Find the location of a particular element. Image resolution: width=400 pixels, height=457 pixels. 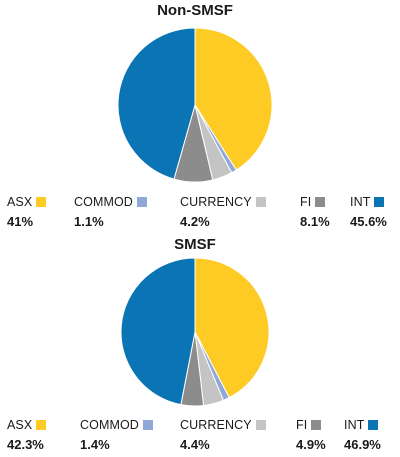

legend-value: 46.9% is located at coordinates (362, 444).